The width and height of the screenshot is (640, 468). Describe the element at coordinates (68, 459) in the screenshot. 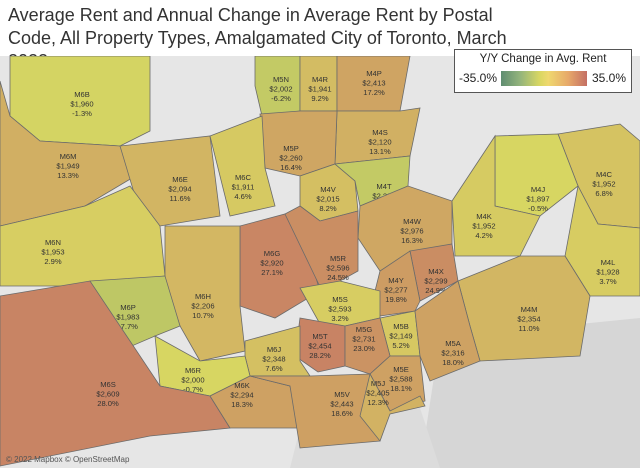

I see `map-attribution: © 2022 Mapbox © OpenStreetMap` at that location.